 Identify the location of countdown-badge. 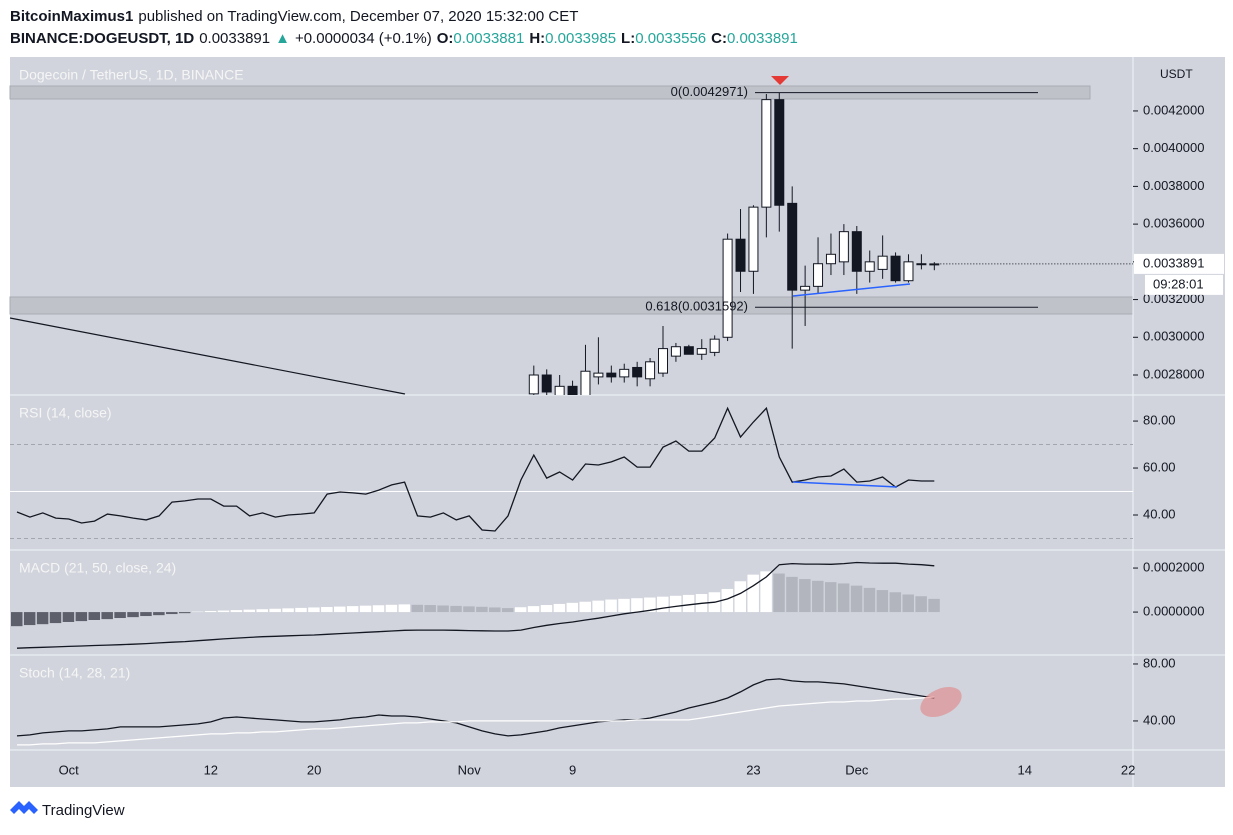
(1184, 284).